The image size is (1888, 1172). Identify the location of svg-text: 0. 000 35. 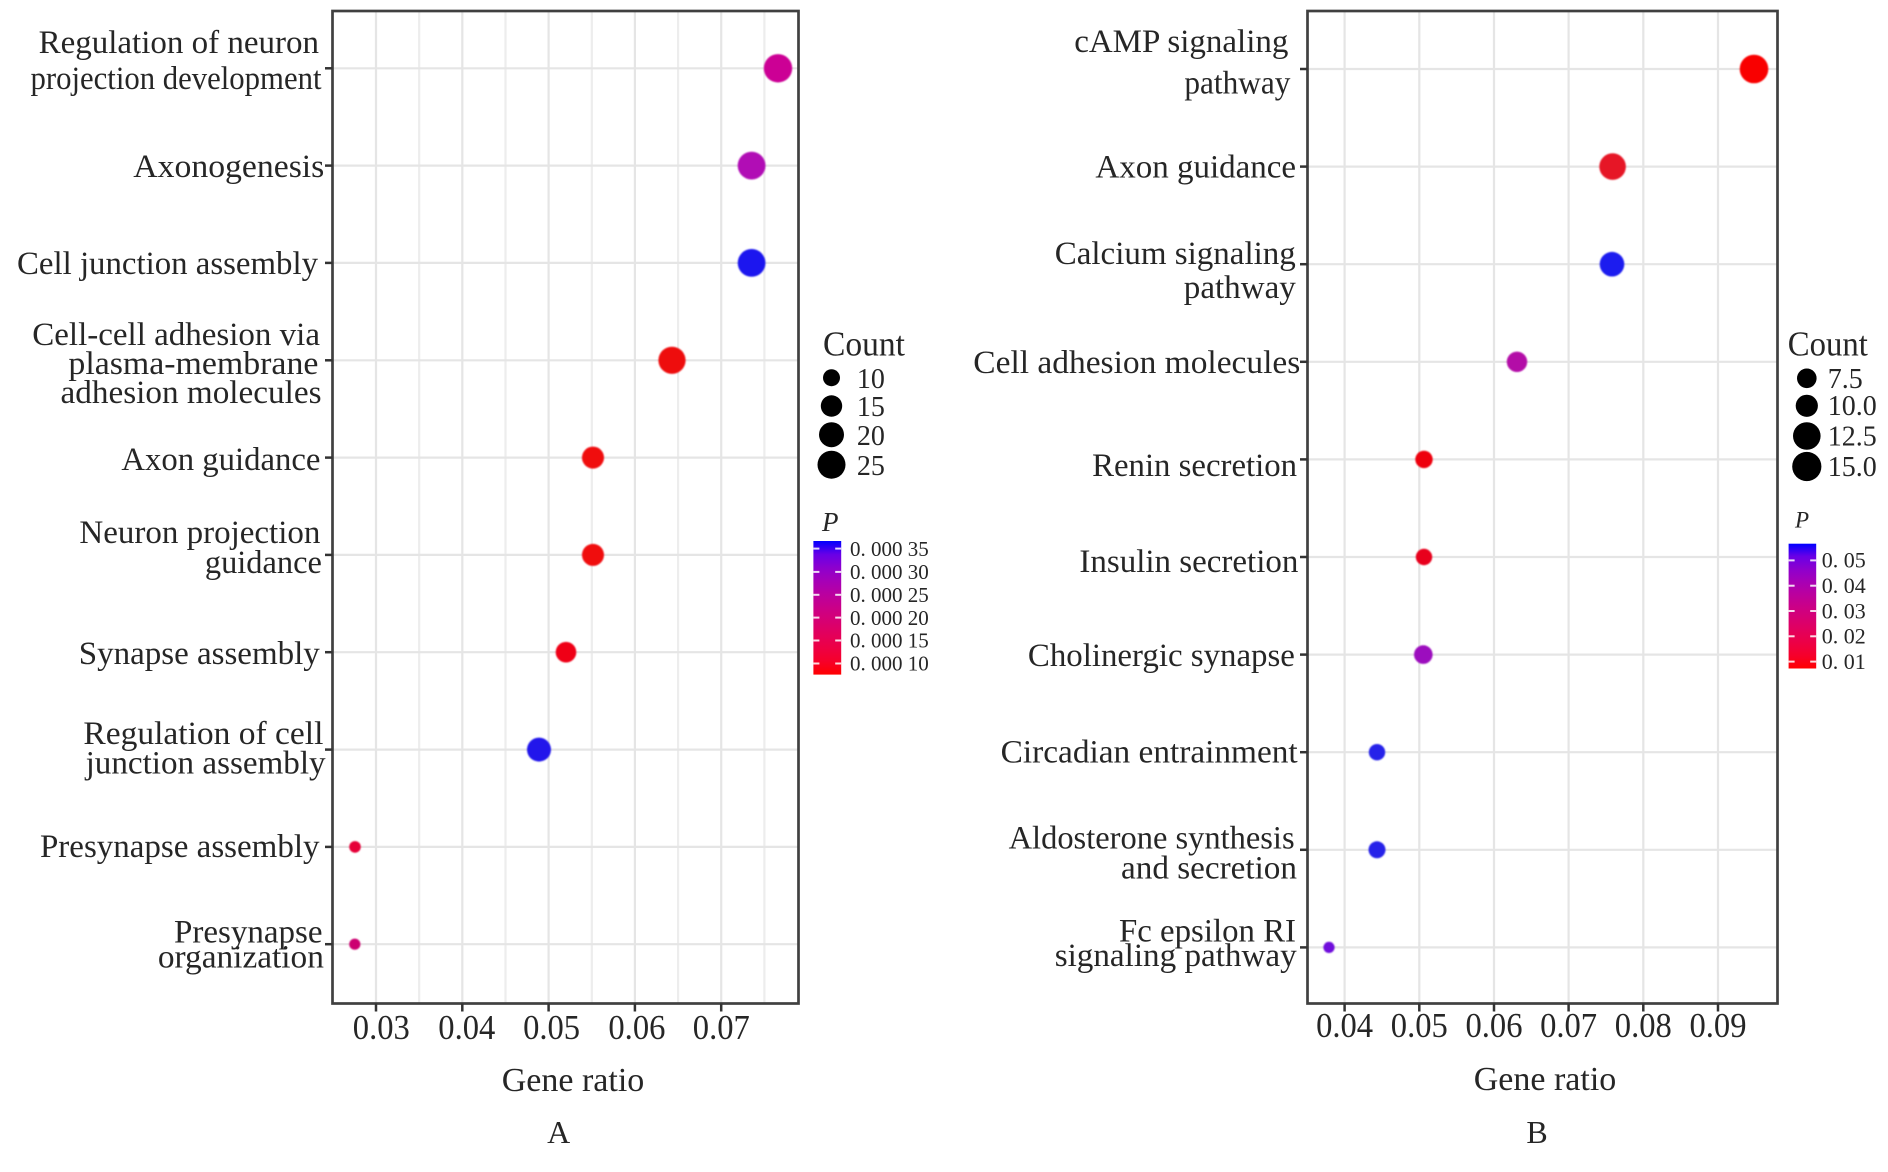
(889, 549).